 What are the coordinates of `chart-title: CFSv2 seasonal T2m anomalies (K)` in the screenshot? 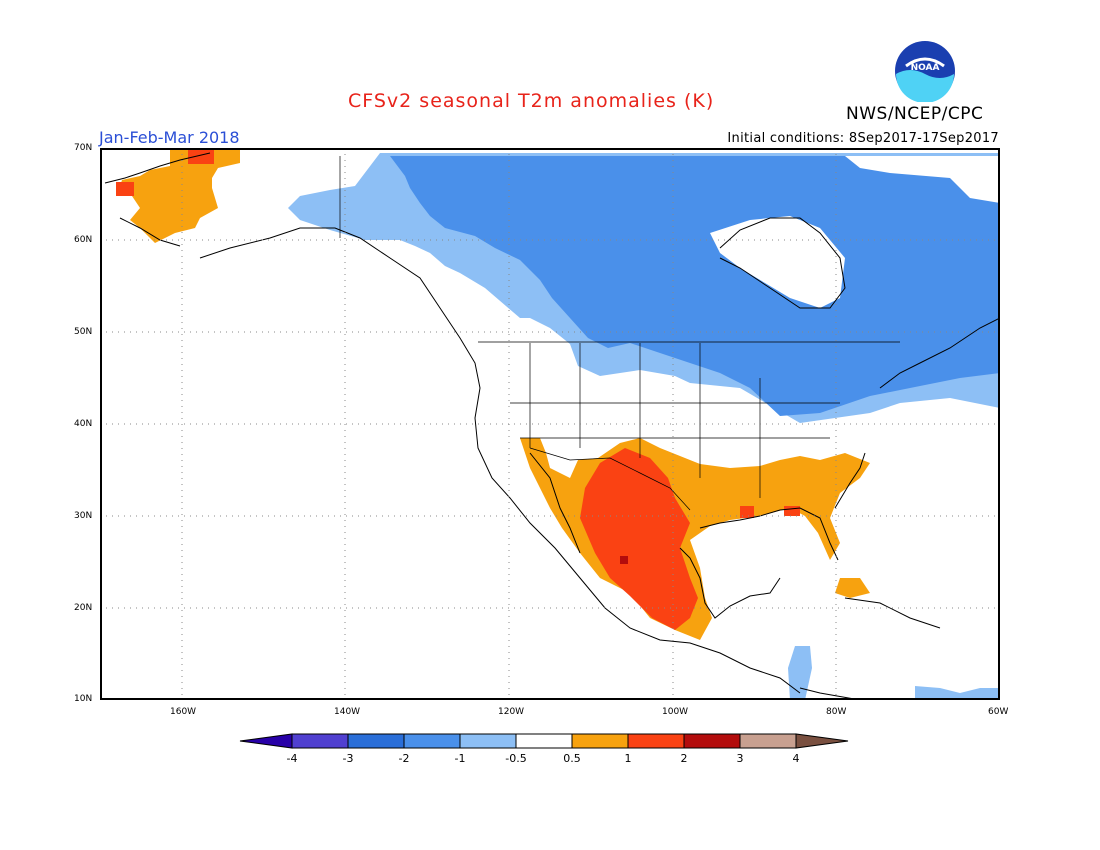 It's located at (531, 101).